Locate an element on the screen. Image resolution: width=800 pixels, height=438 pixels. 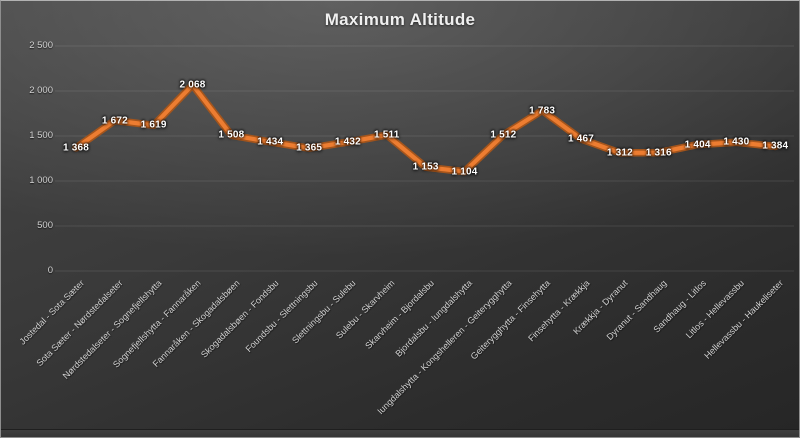
data-point-label: 1 619 is located at coordinates (153, 125).